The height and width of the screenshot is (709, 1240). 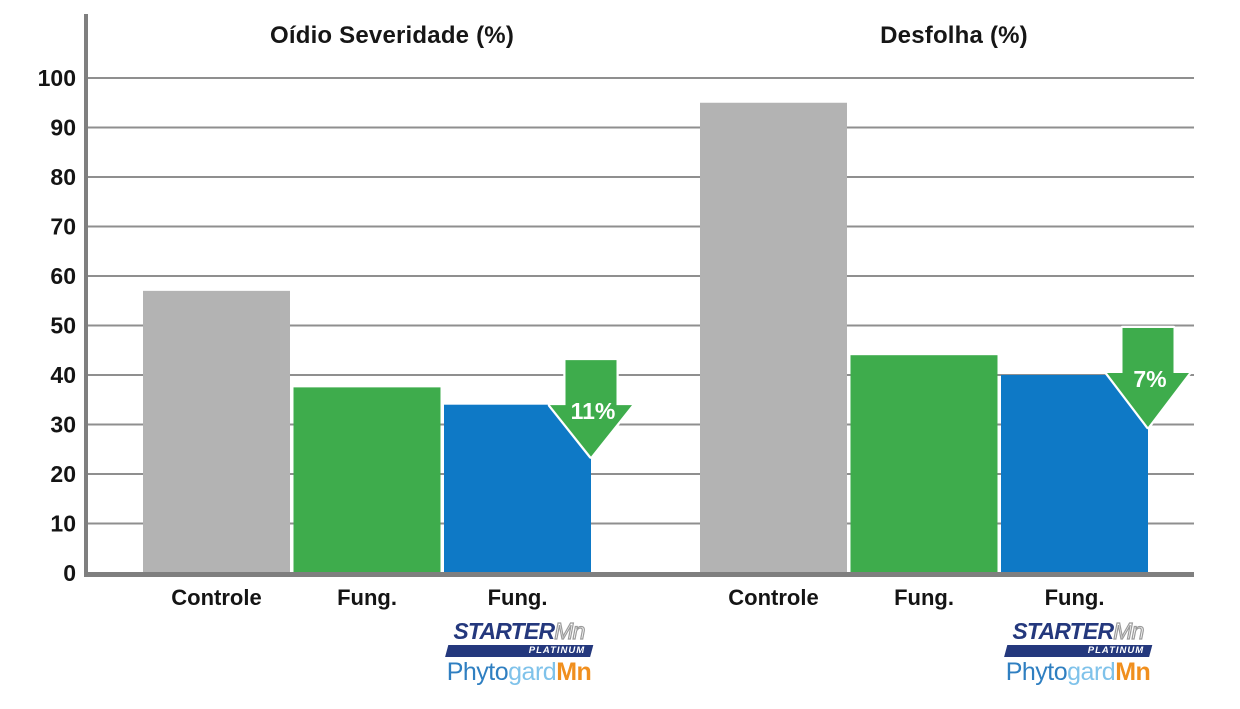 I want to click on y-tick-label-20: 20, so click(x=63, y=474).